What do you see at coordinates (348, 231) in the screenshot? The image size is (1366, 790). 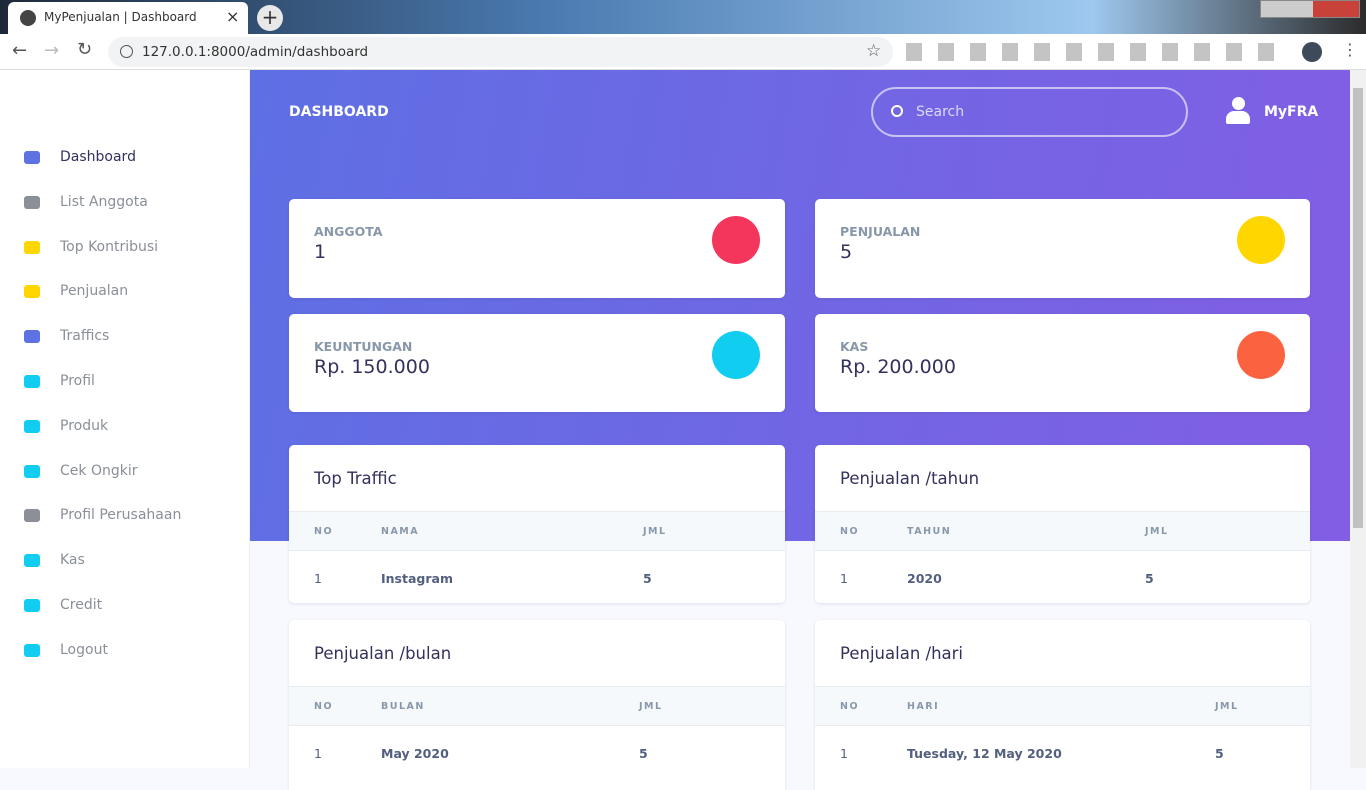 I see `stat-label: ANGGOTA` at bounding box center [348, 231].